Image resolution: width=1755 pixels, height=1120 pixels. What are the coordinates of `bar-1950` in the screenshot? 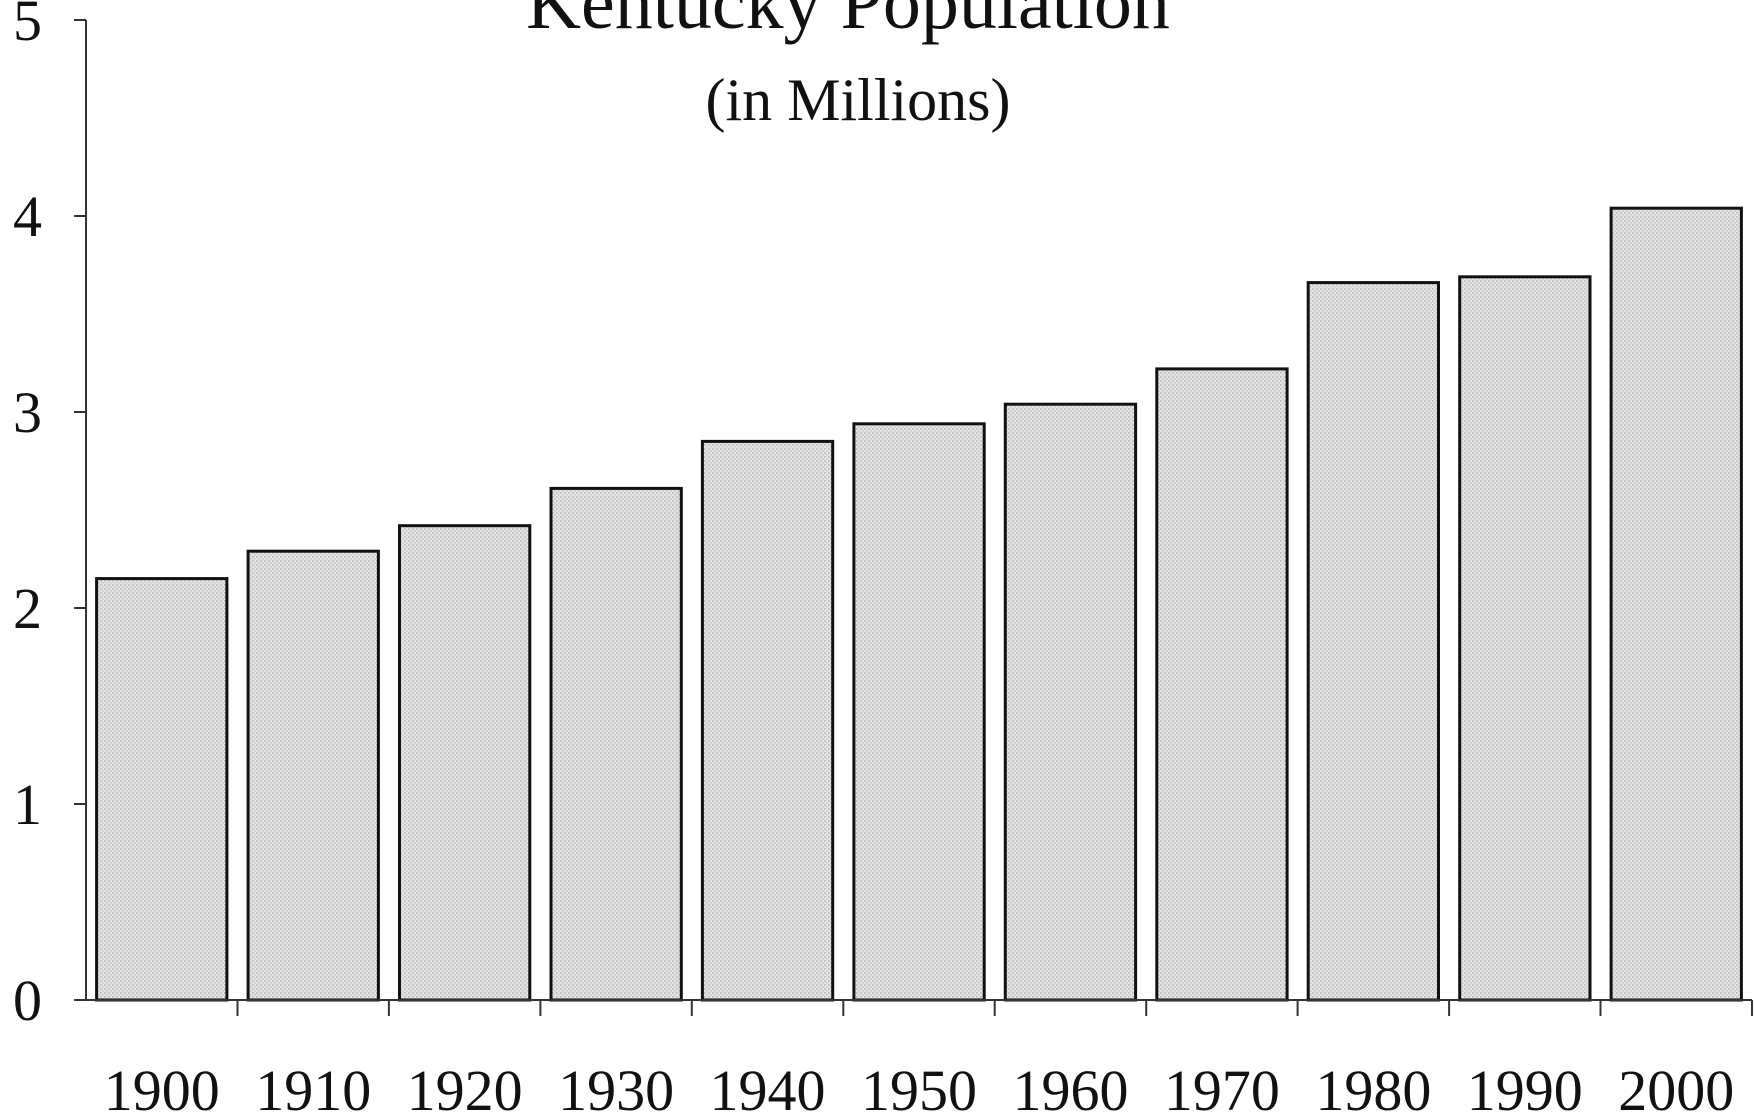 It's located at (919, 712).